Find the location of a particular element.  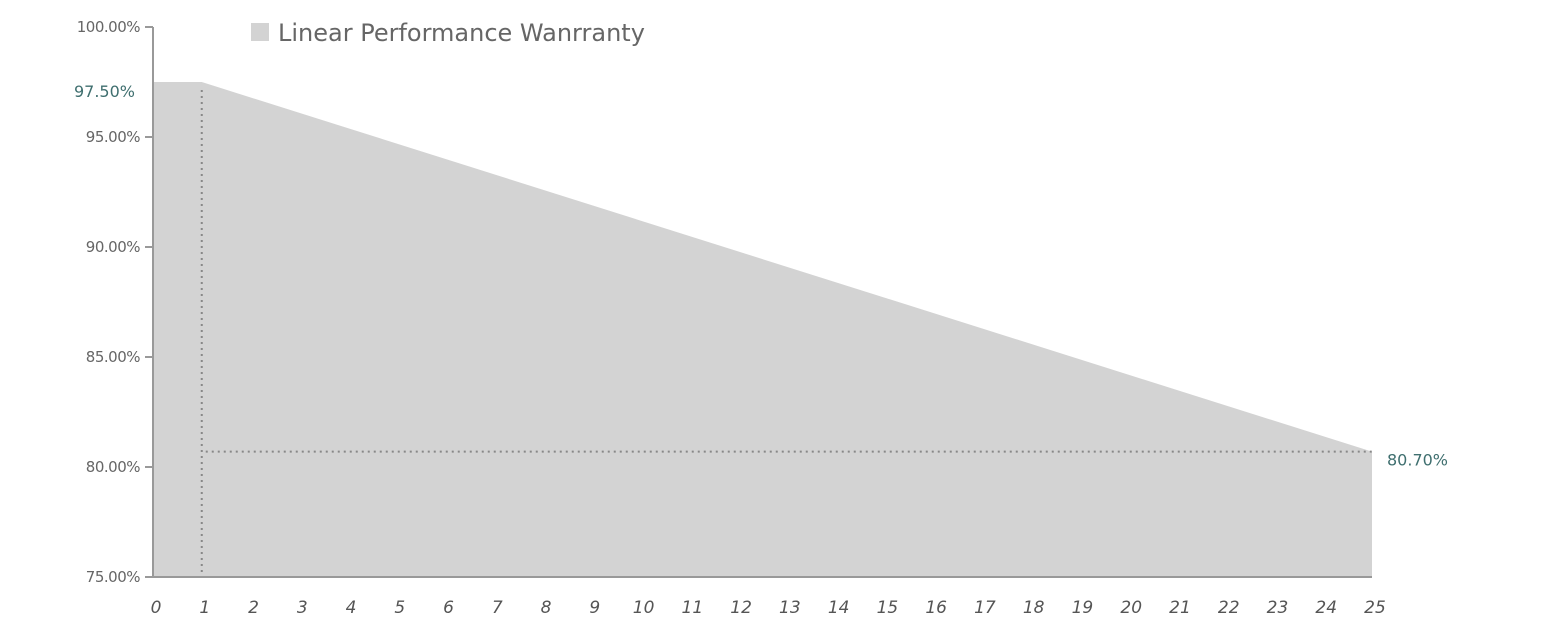

legend-swatch is located at coordinates (260, 32).